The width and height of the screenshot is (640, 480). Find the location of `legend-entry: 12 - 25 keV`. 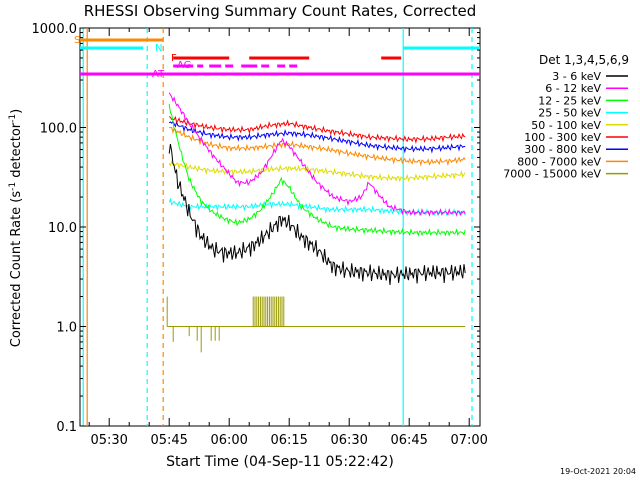

legend-entry: 12 - 25 keV is located at coordinates (569, 100).